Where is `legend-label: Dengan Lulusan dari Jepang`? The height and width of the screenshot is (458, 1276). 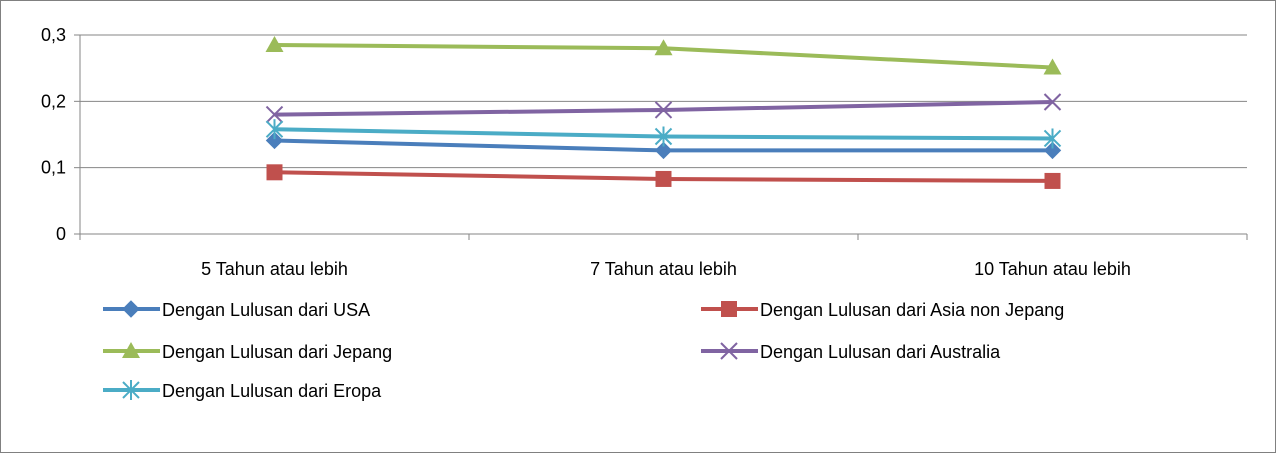 legend-label: Dengan Lulusan dari Jepang is located at coordinates (277, 352).